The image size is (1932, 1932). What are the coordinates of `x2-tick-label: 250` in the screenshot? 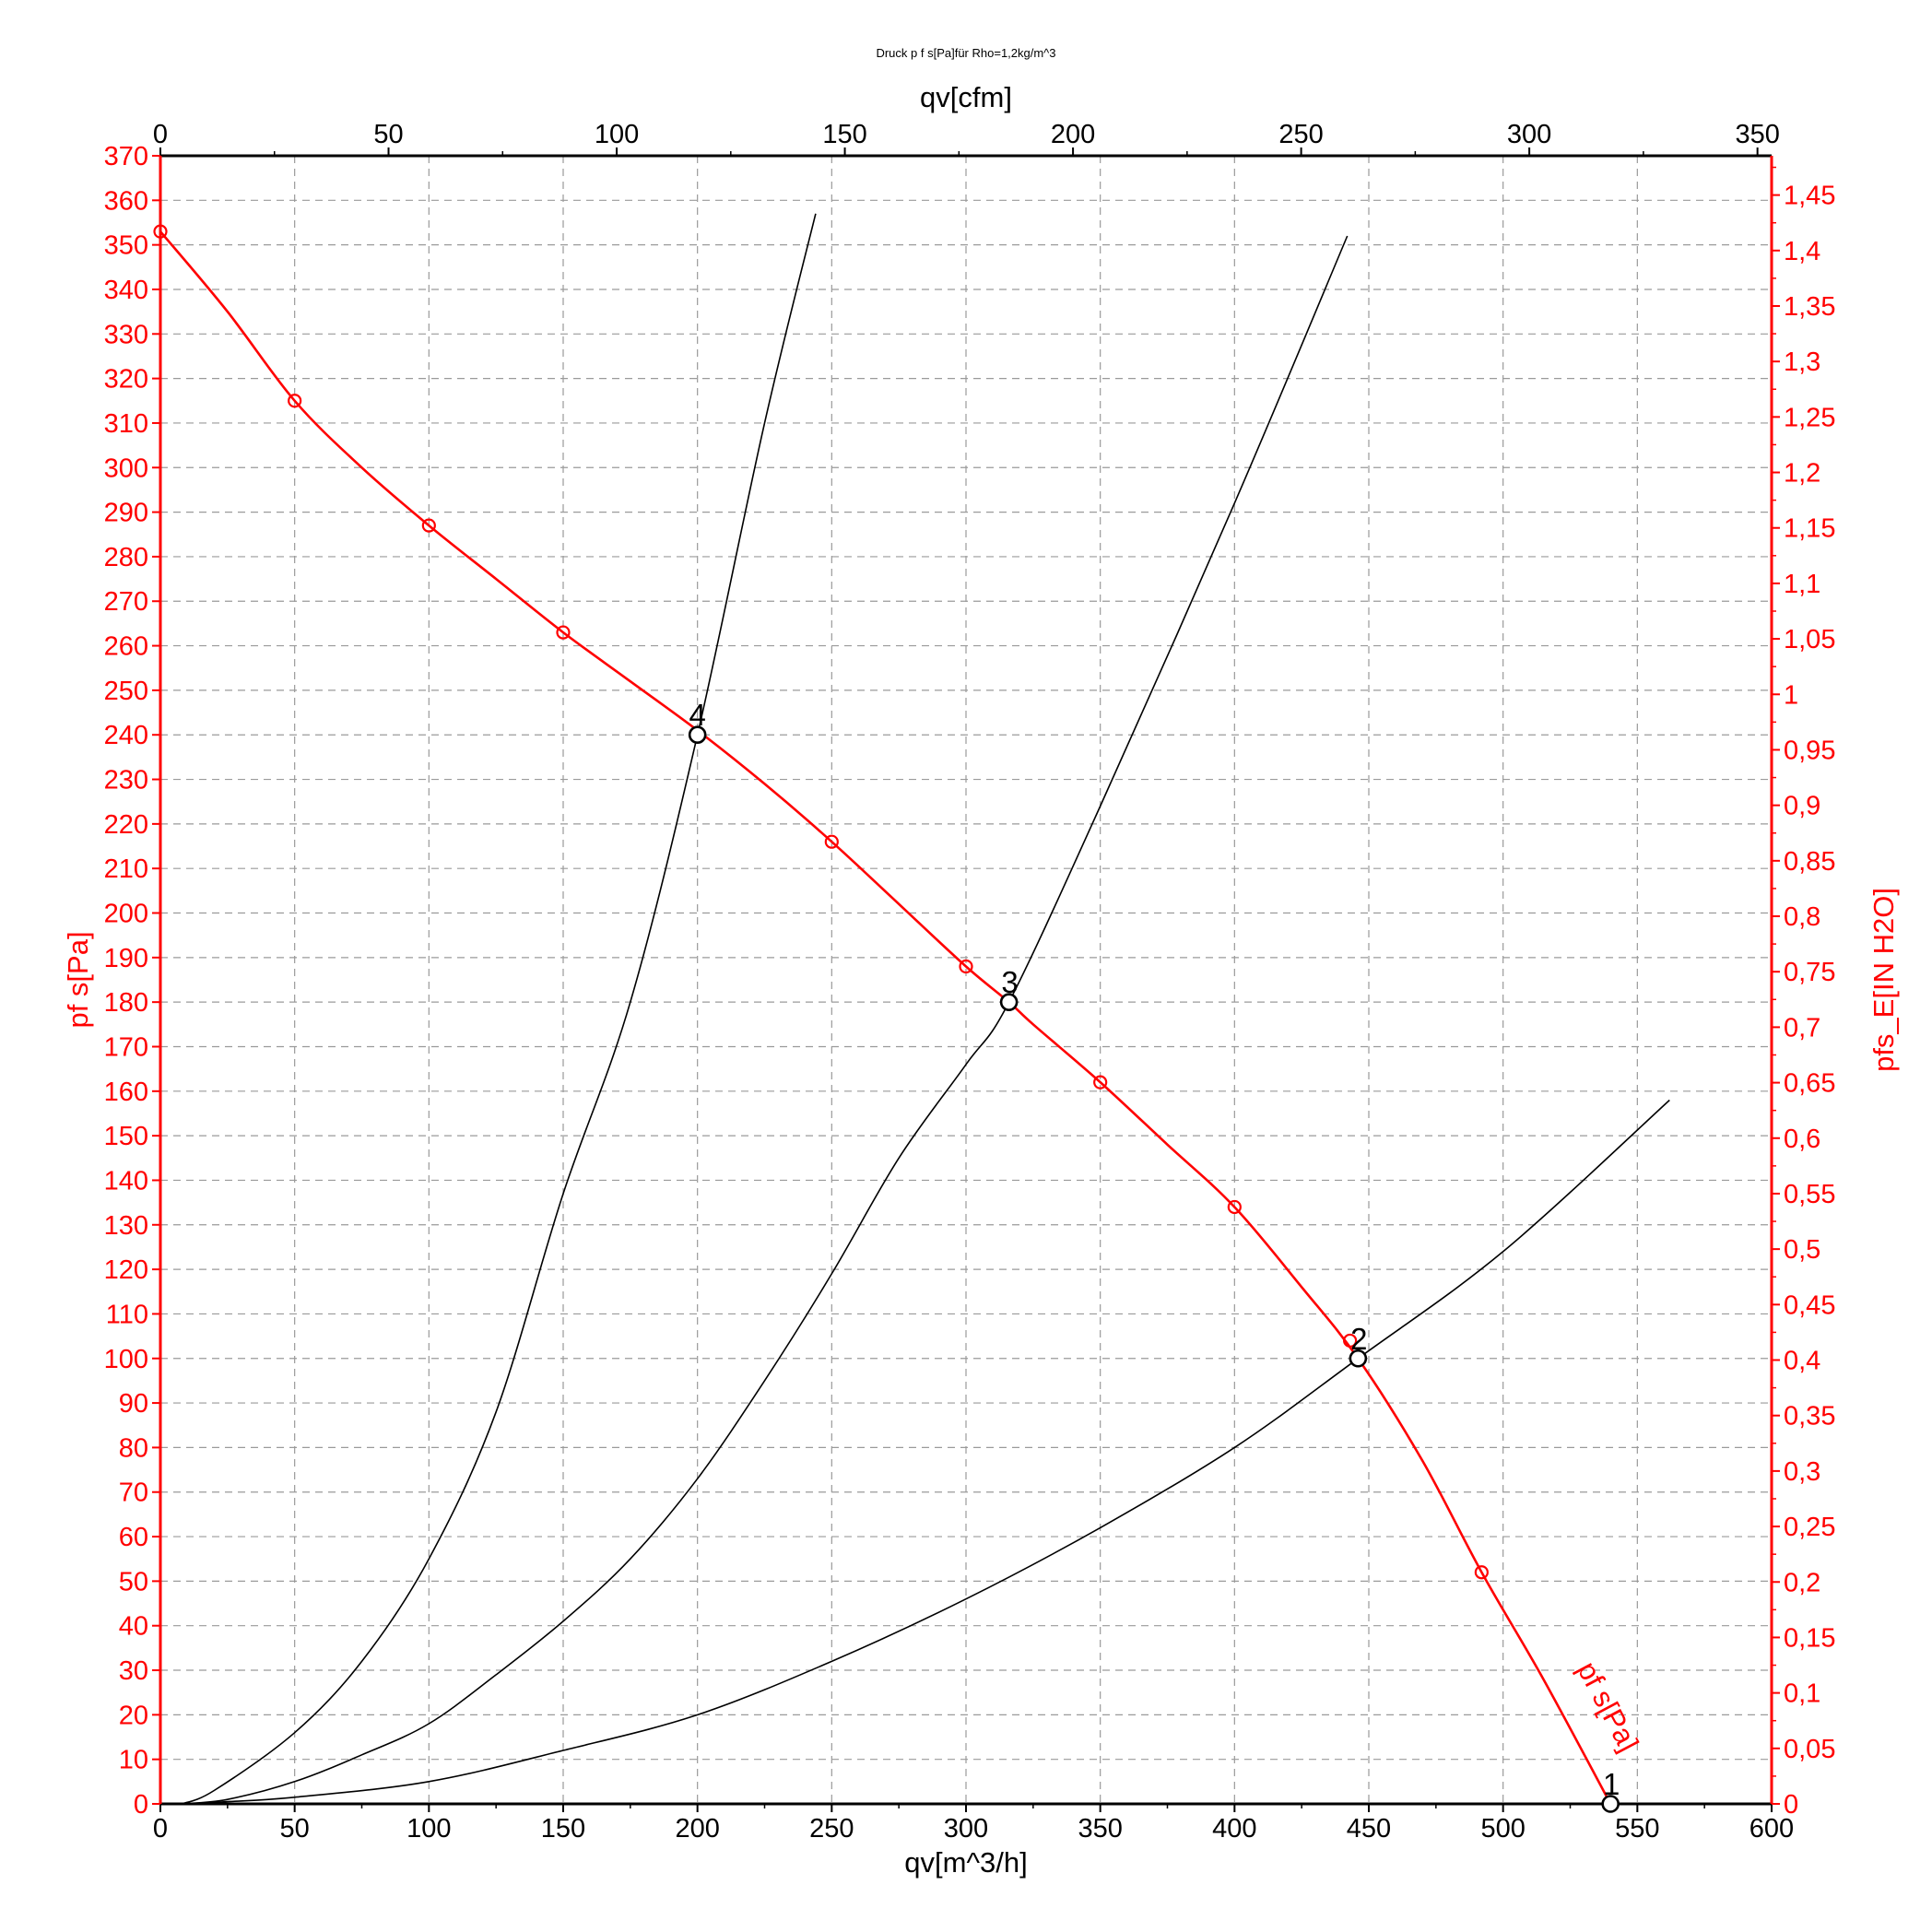 It's located at (1300, 134).